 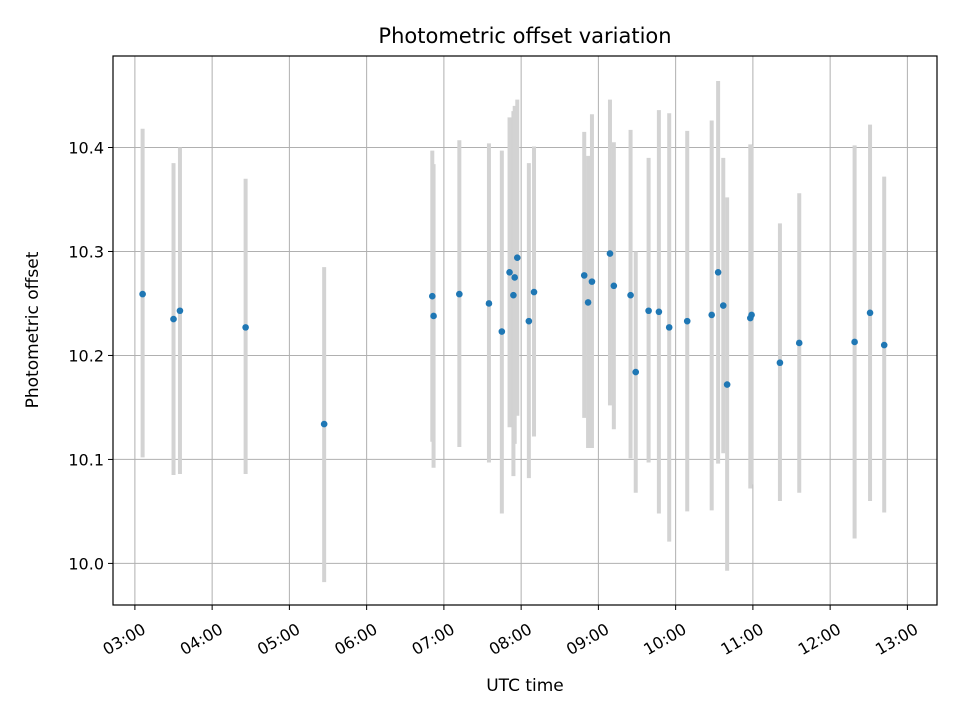 What do you see at coordinates (86, 251) in the screenshot?
I see `y-tick-label: 10.3` at bounding box center [86, 251].